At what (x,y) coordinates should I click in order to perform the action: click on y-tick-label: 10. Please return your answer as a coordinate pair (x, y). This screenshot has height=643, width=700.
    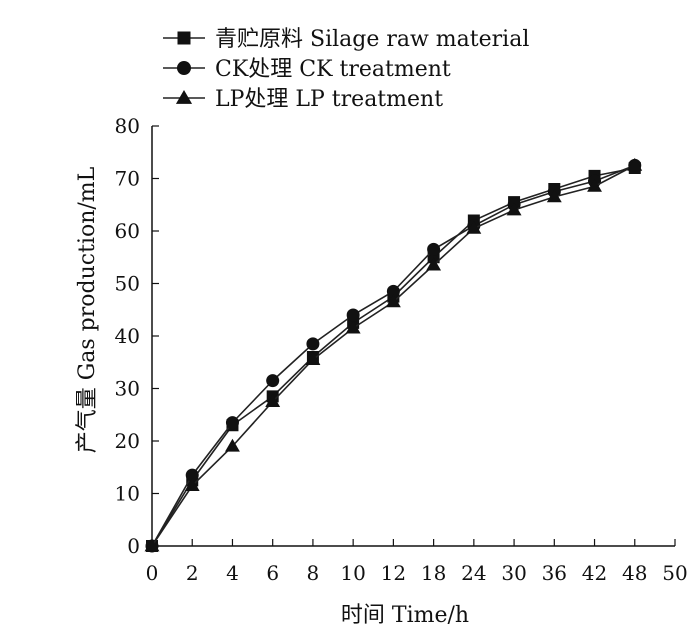
    Looking at the image, I should click on (127, 494).